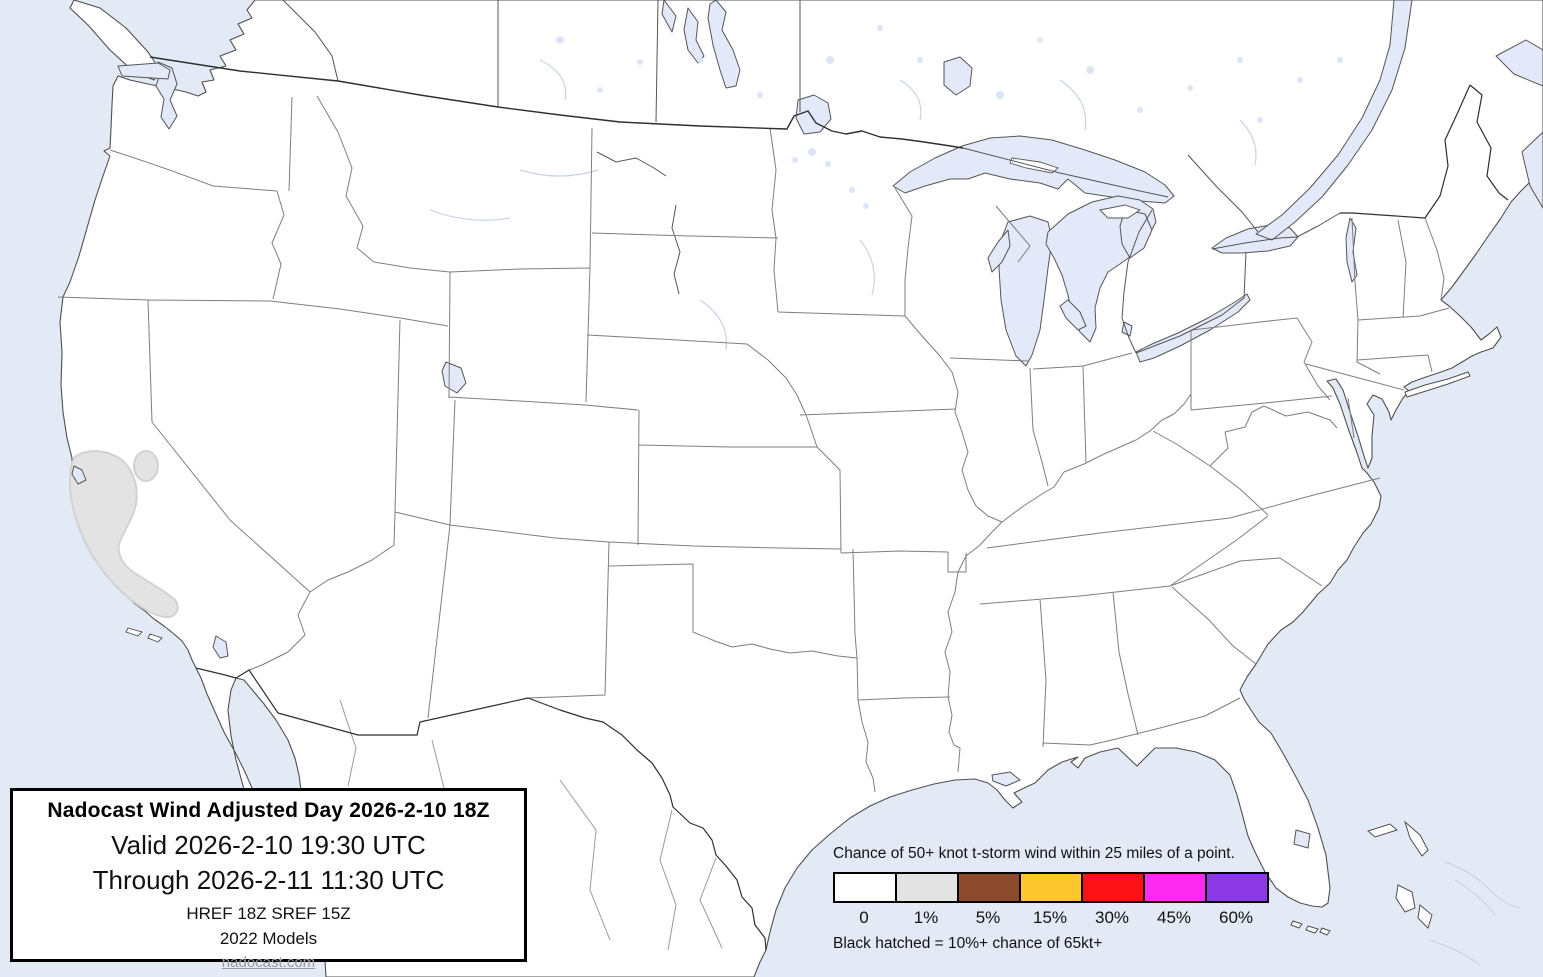  What do you see at coordinates (1334, 120) in the screenshot?
I see `st-lawrence-river` at bounding box center [1334, 120].